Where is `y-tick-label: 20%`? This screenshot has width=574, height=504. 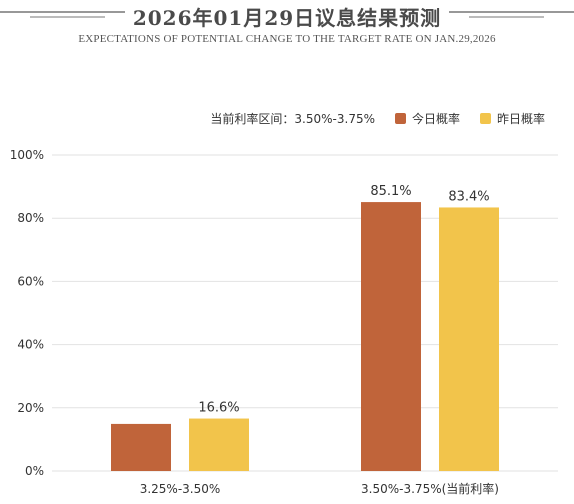
y-tick-label: 20% is located at coordinates (30, 408).